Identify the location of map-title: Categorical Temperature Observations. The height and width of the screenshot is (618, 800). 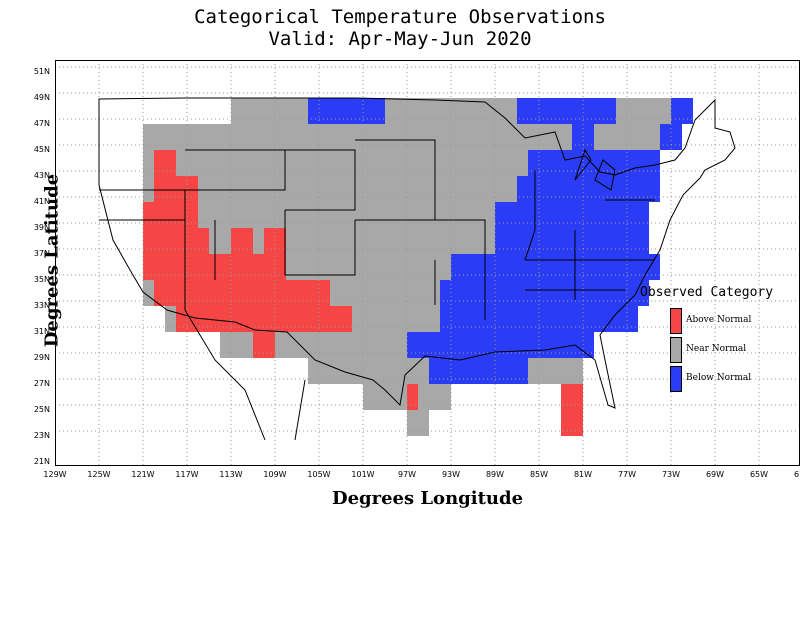
(400, 17).